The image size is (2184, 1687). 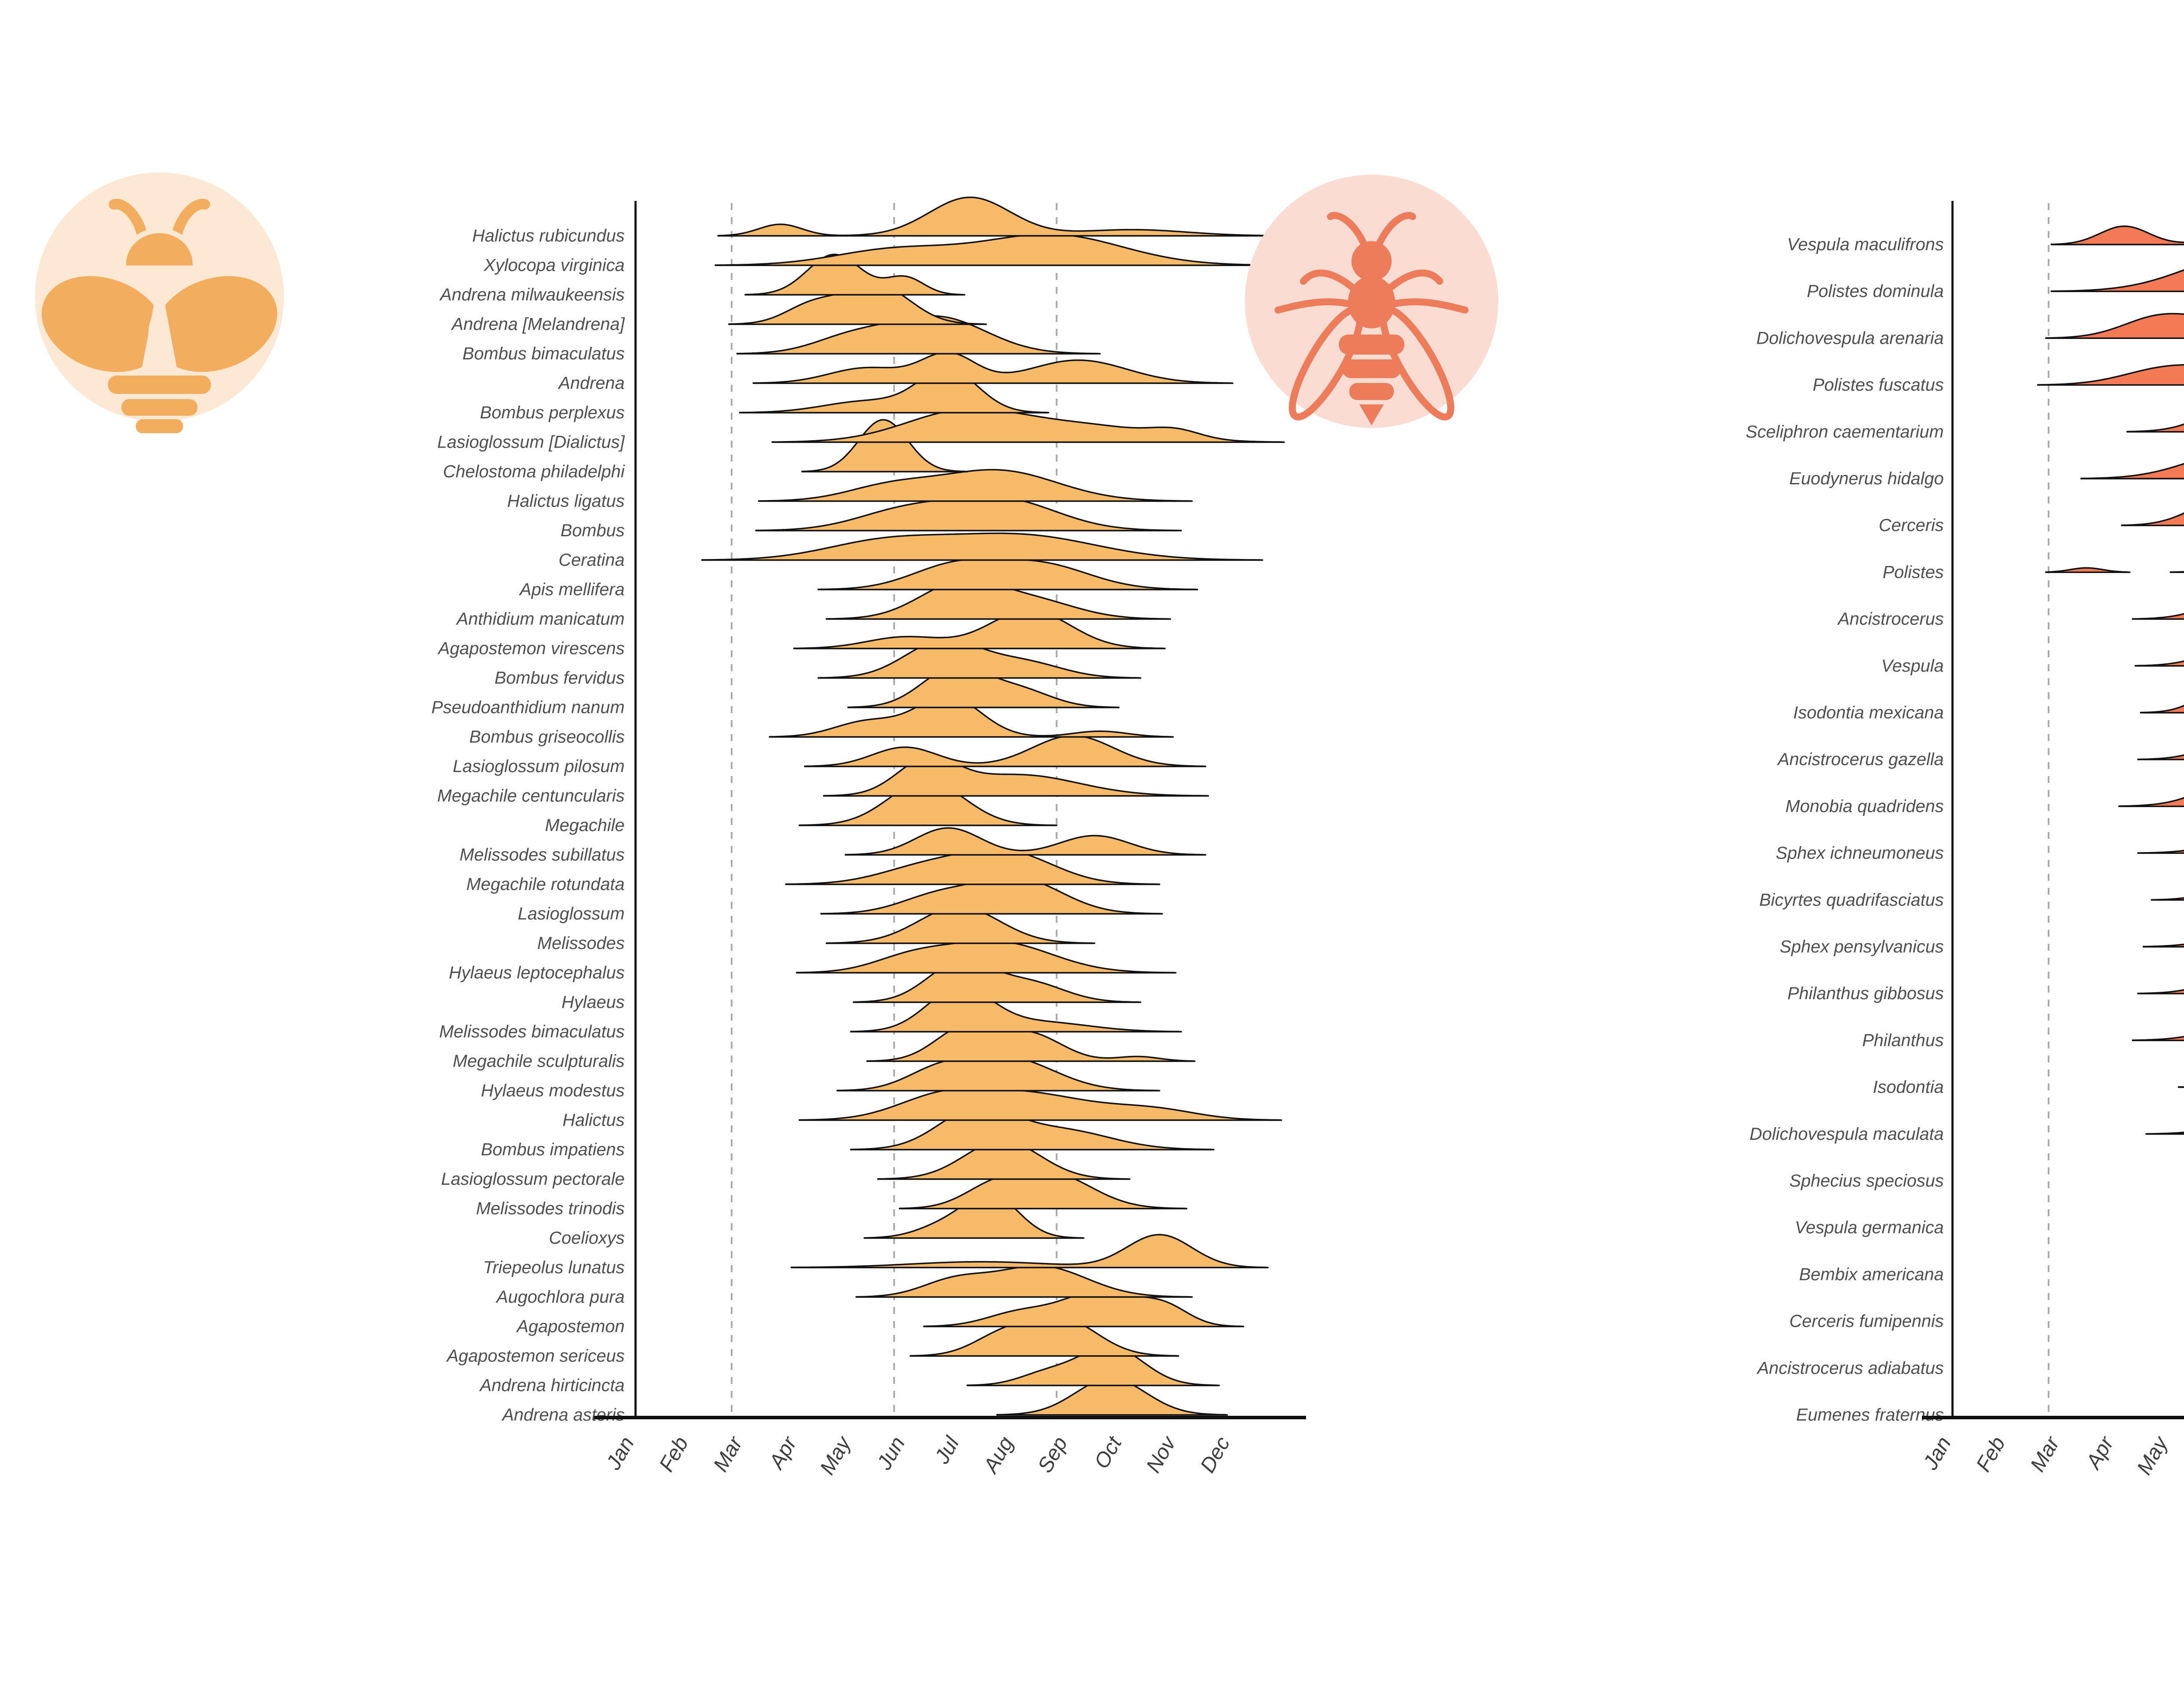 I want to click on species-label: Melissodes bimaculatus, so click(x=532, y=1032).